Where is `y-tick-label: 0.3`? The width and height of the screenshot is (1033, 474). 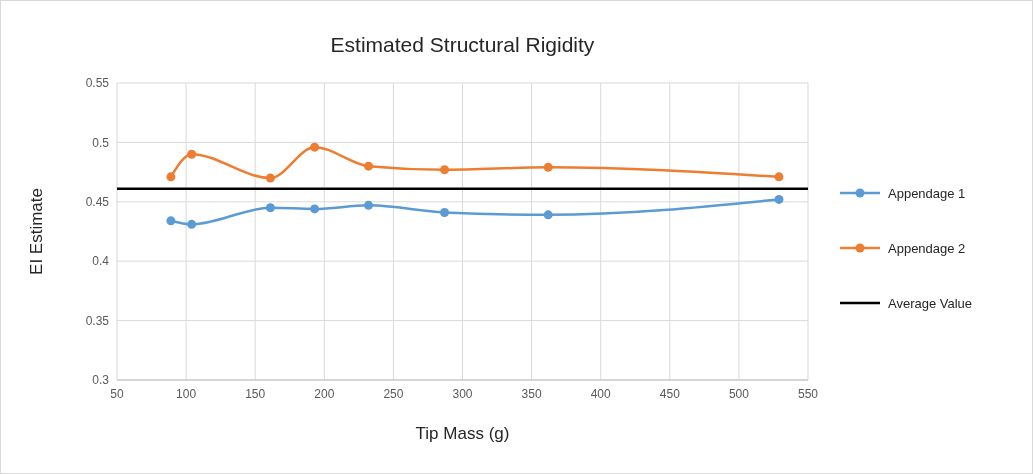
y-tick-label: 0.3 is located at coordinates (101, 380).